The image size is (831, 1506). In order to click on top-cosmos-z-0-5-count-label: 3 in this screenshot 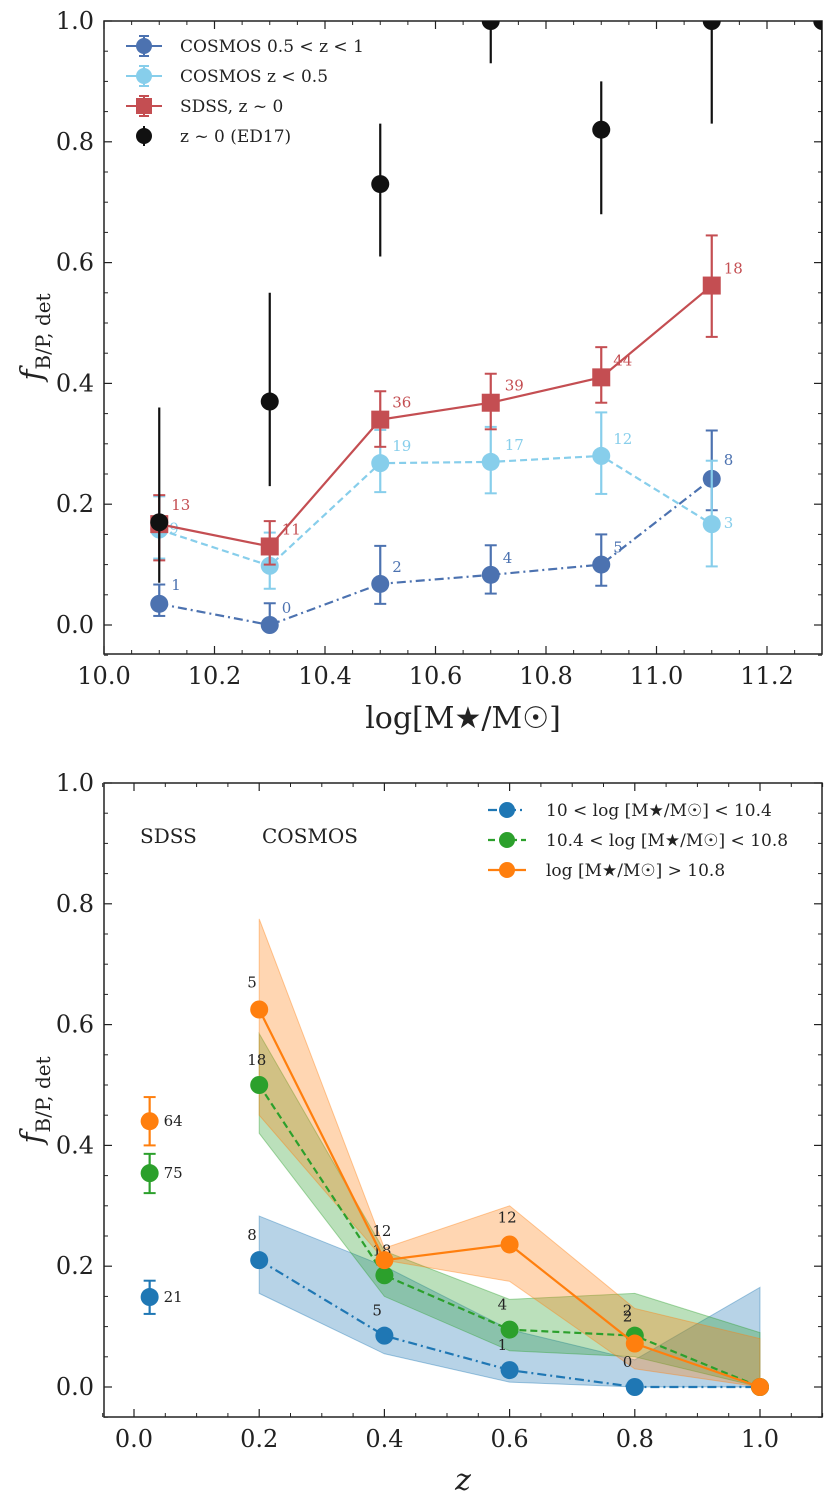, I will do `click(729, 523)`.